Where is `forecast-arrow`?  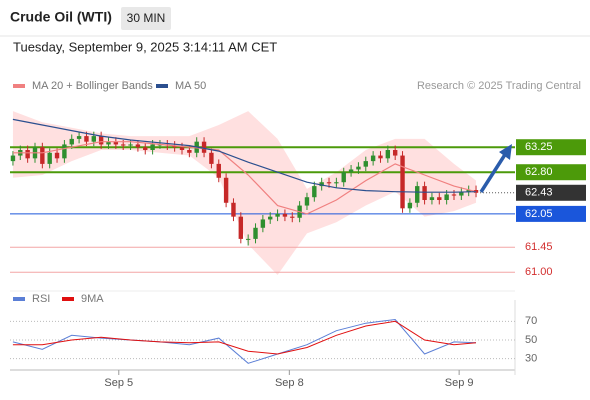
forecast-arrow is located at coordinates (493, 172).